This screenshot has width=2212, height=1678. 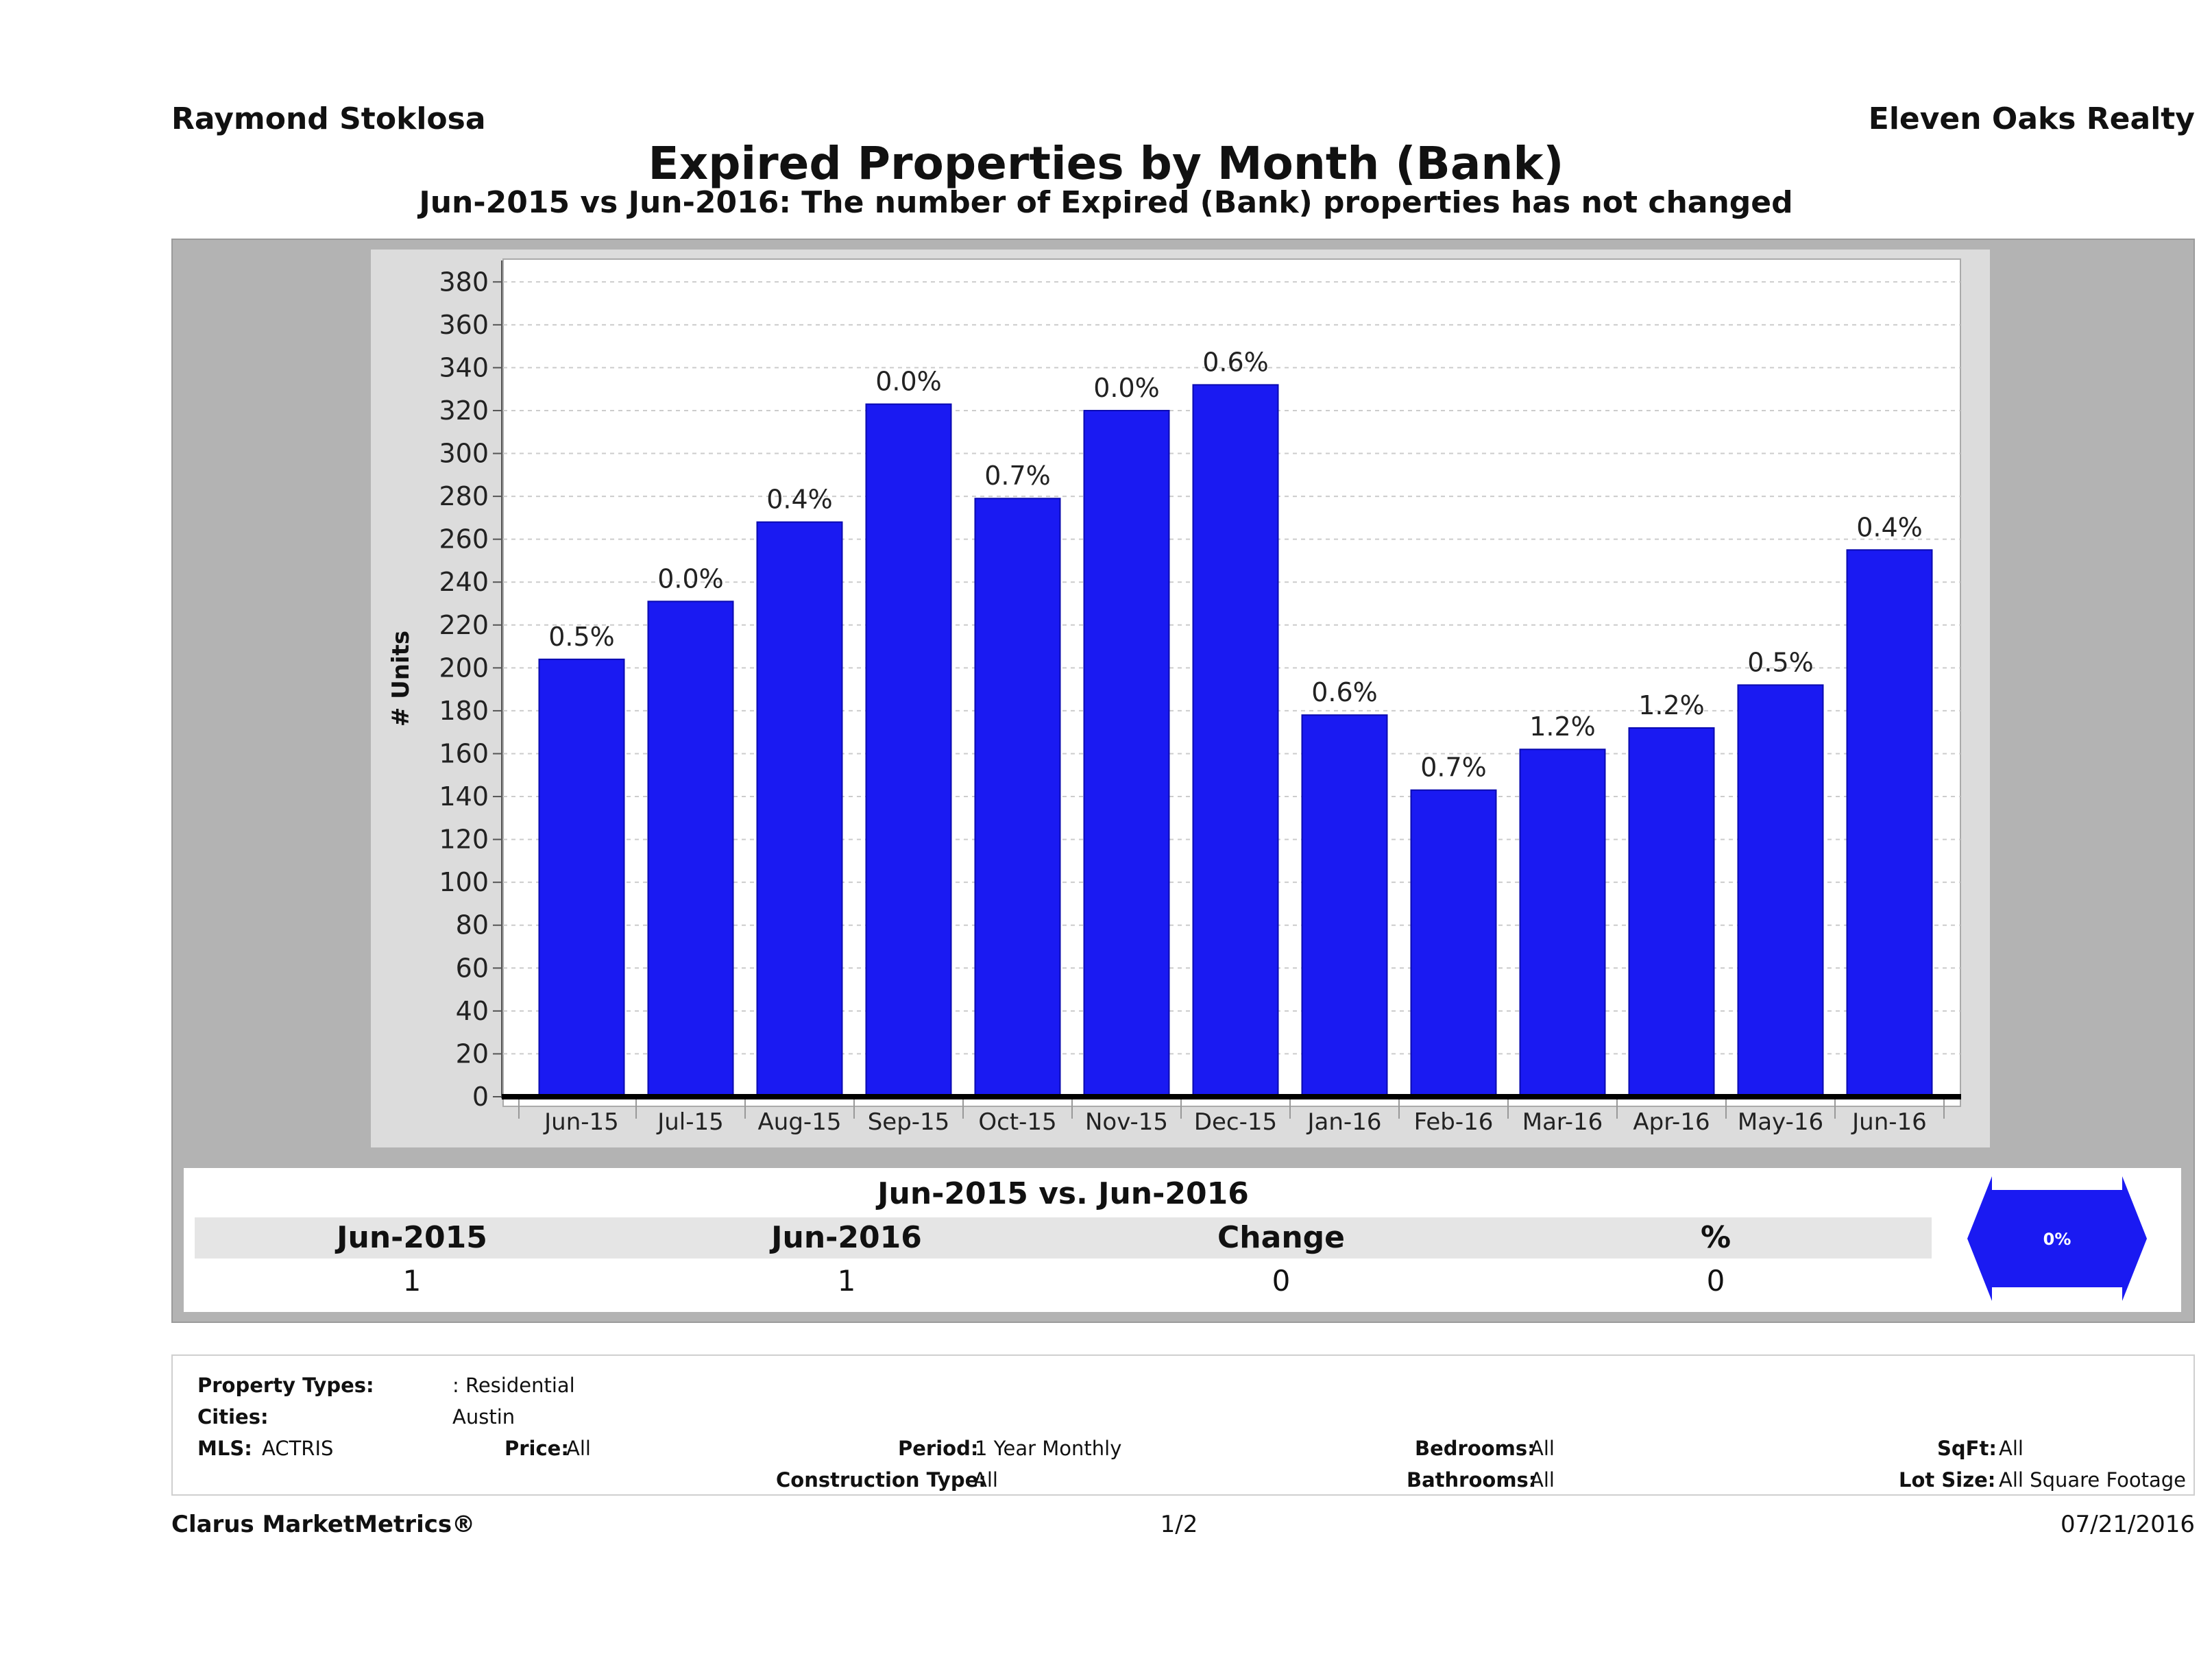 I want to click on value-percent: 0, so click(x=1715, y=1281).